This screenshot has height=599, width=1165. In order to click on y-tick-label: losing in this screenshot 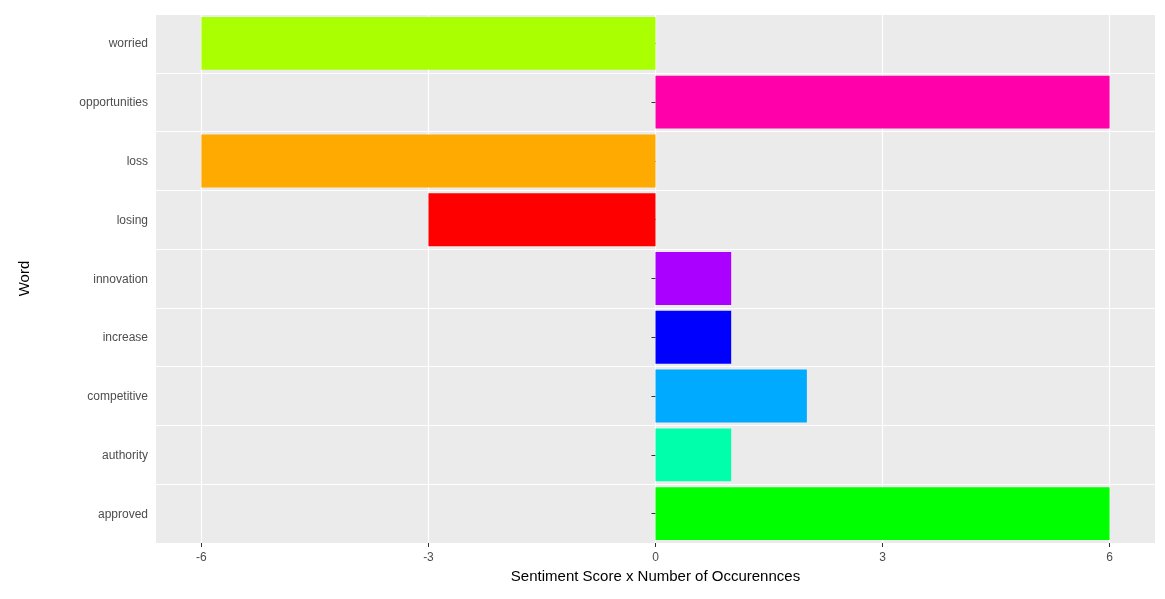, I will do `click(132, 219)`.